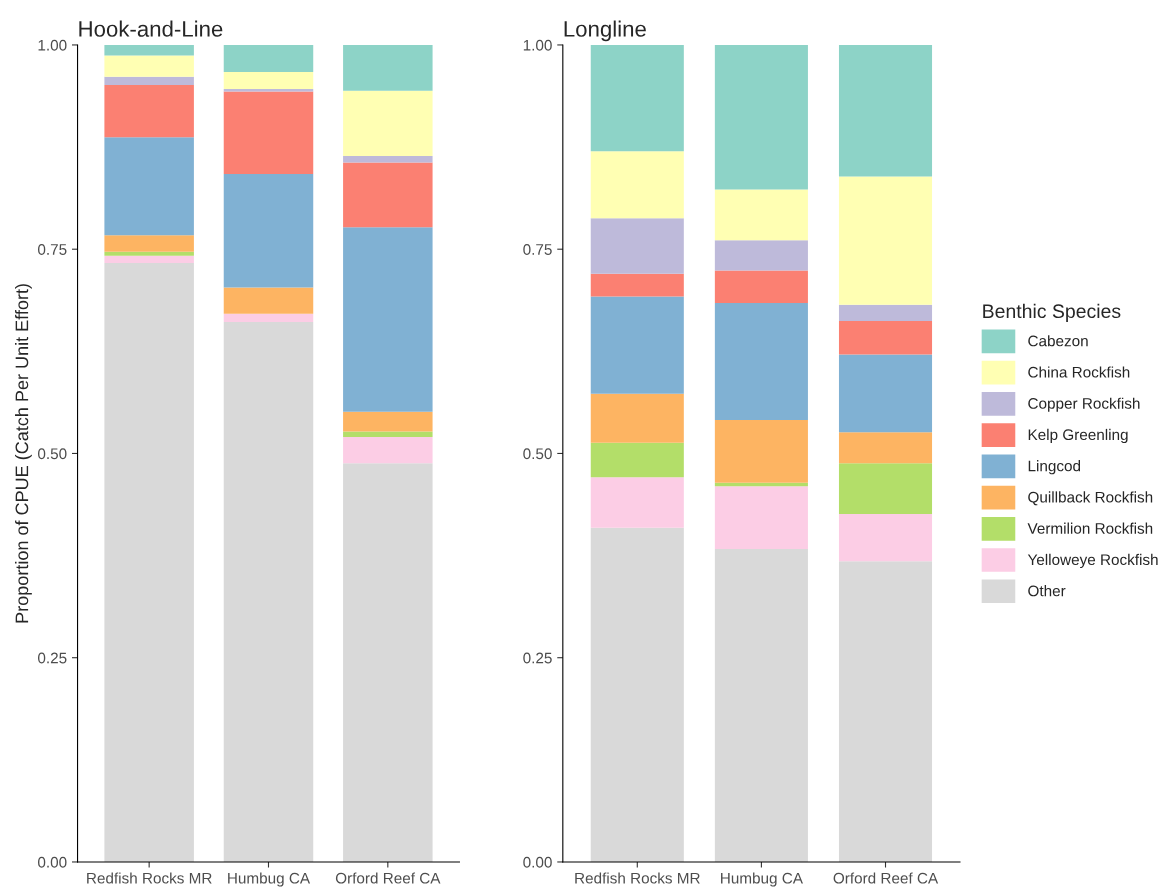 This screenshot has height=890, width=1175. I want to click on legend-label: Yelloweye Rockfish, so click(1092, 561).